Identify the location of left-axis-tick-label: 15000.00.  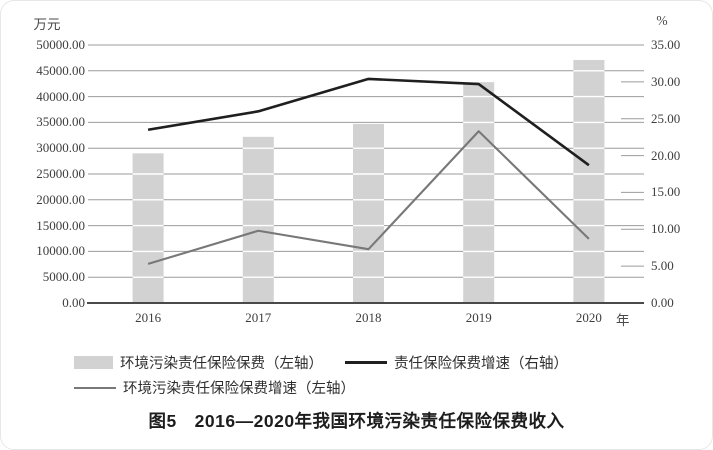
(60, 225).